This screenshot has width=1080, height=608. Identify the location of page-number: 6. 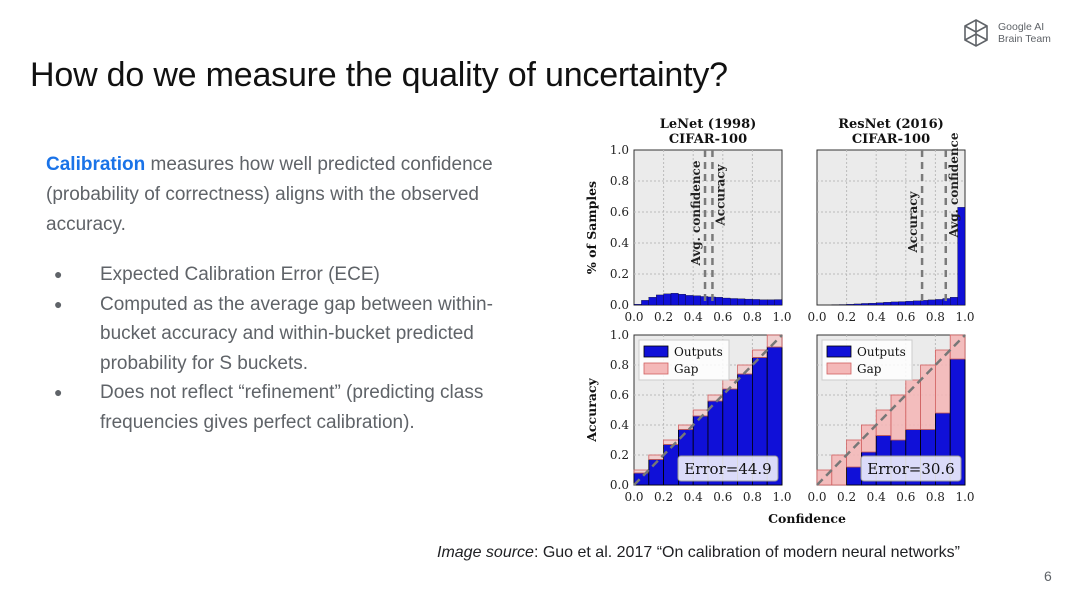
(1048, 576).